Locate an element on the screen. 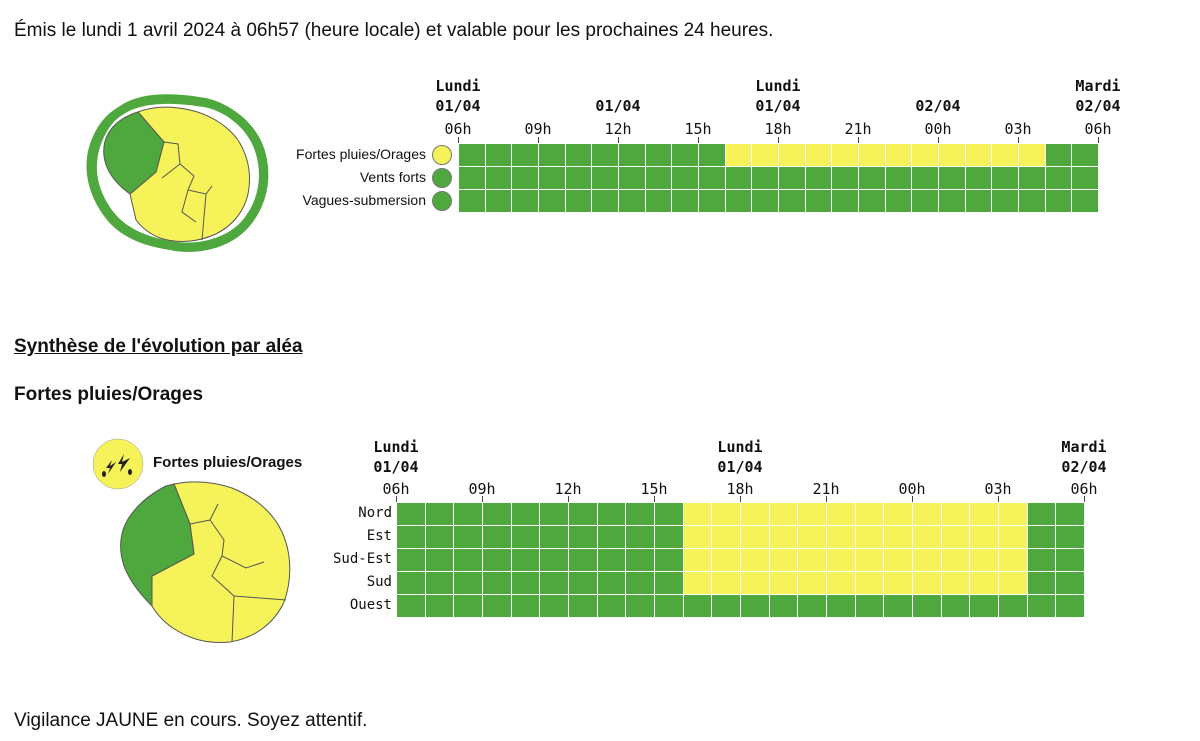 This screenshot has width=1200, height=741. day-name is located at coordinates (618, 86).